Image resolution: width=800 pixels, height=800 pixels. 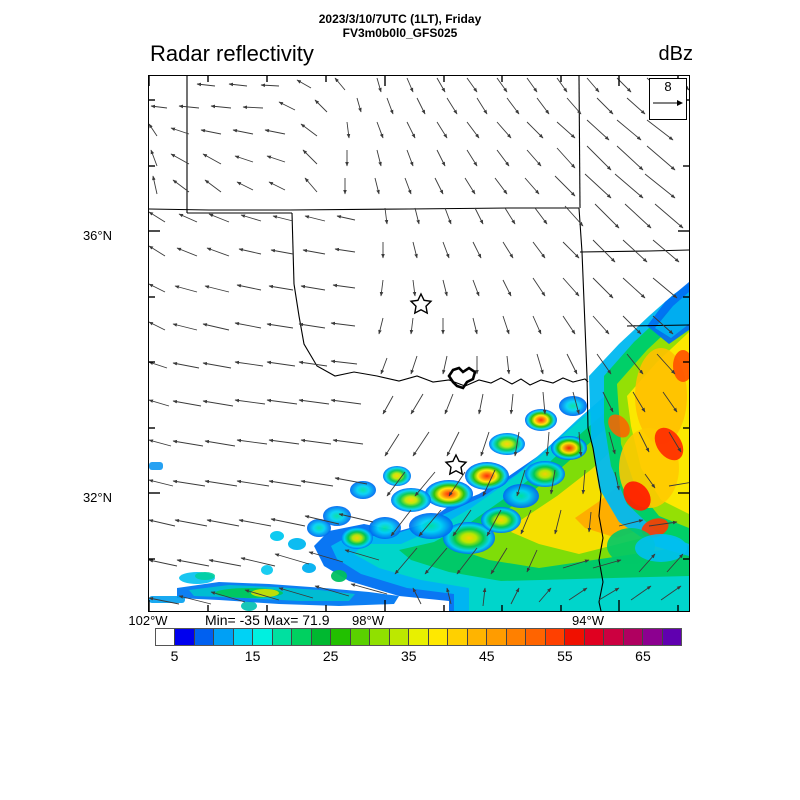 What do you see at coordinates (148, 620) in the screenshot?
I see `x-tick-label-102W: 102°W` at bounding box center [148, 620].